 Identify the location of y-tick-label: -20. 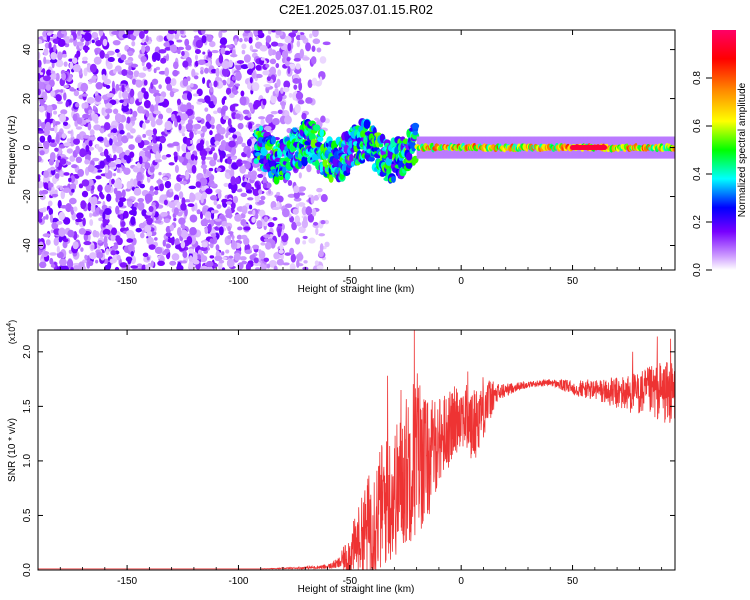
(27, 196).